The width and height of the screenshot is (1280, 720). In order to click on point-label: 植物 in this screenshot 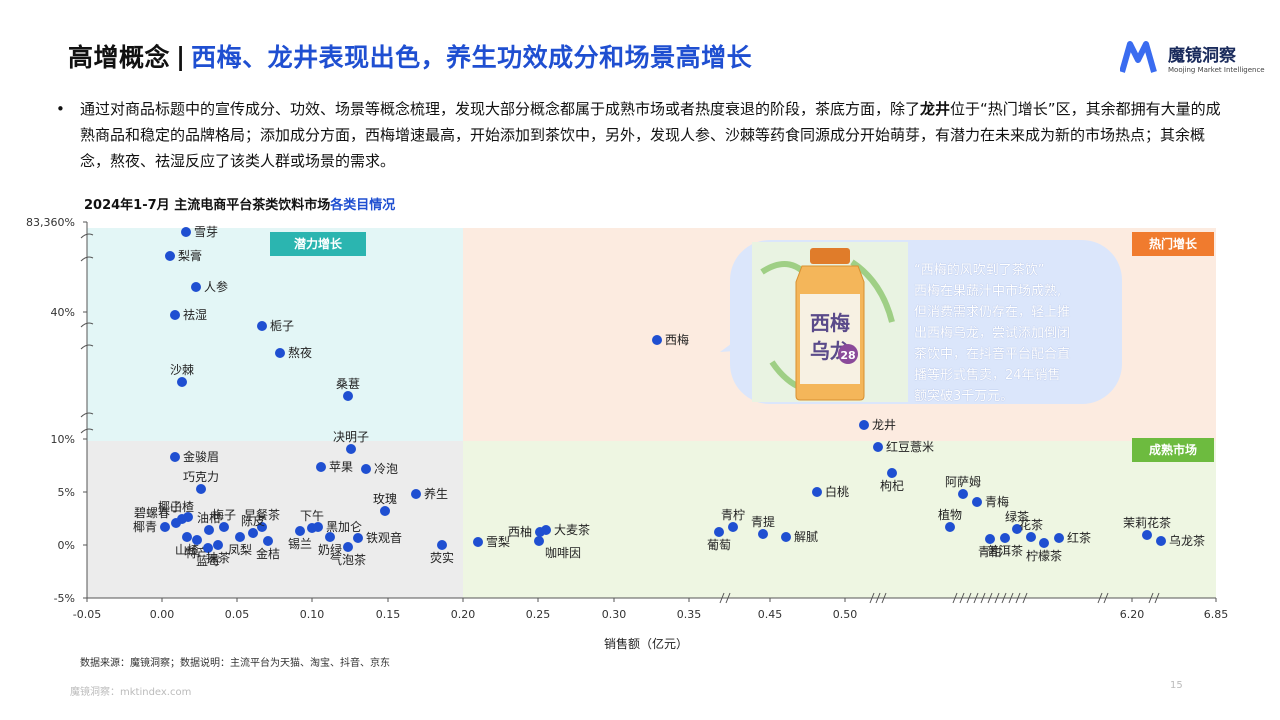, I will do `click(950, 514)`.